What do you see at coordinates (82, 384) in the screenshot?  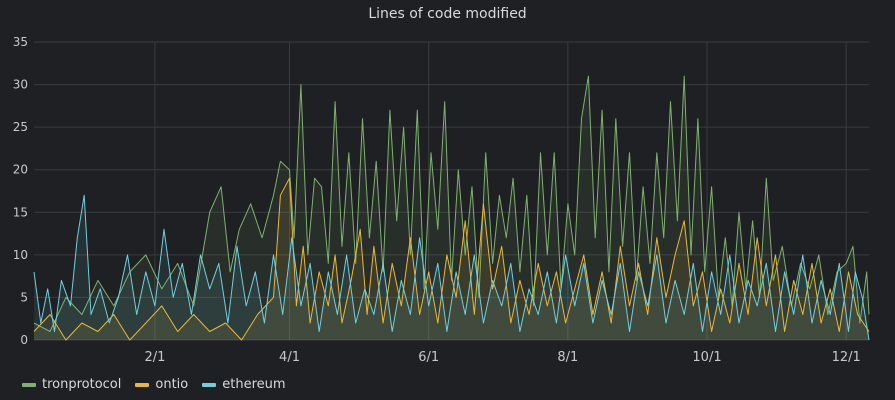 I see `legend-label: tronprotocol` at bounding box center [82, 384].